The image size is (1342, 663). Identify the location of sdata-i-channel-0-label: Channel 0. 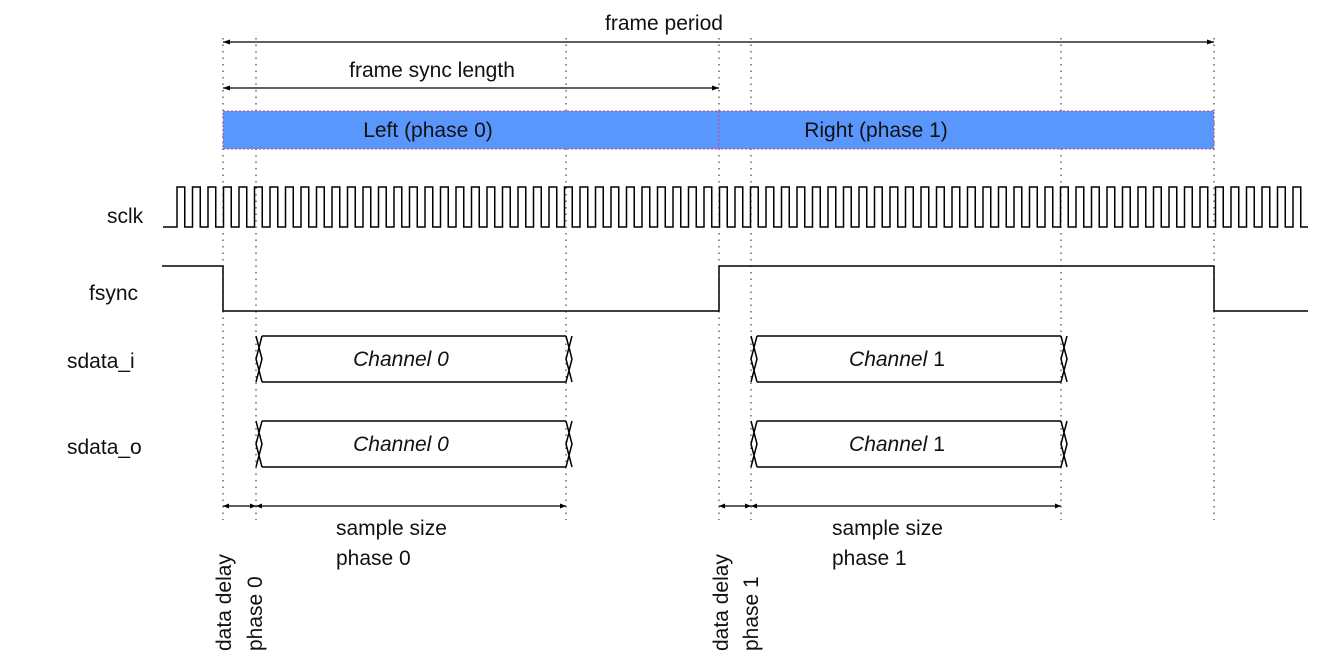
(401, 359).